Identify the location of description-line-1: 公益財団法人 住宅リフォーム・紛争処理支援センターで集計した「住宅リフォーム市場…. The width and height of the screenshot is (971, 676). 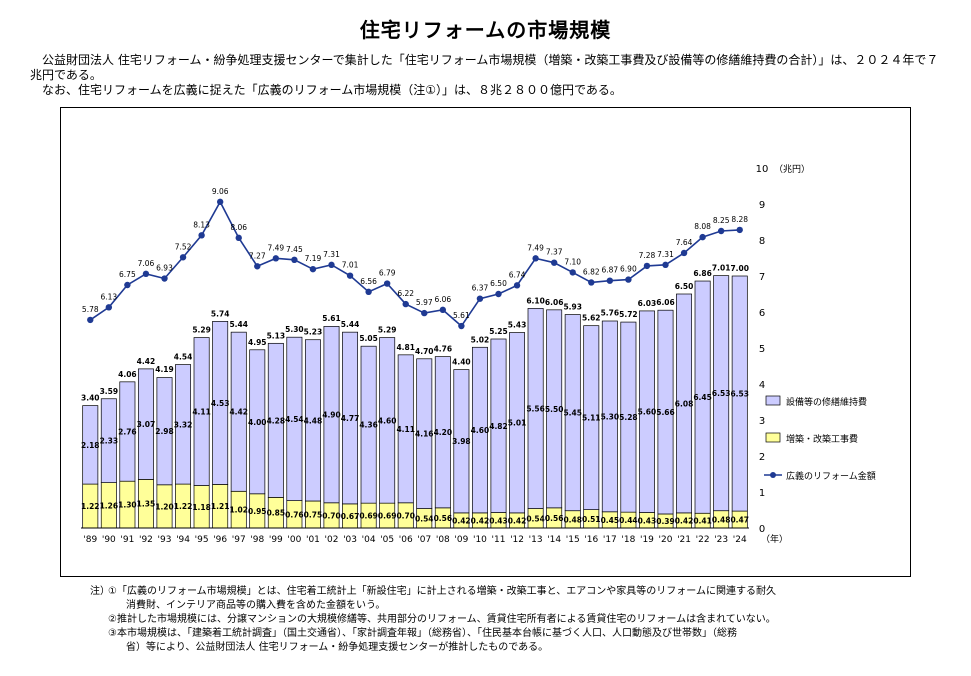
(484, 67).